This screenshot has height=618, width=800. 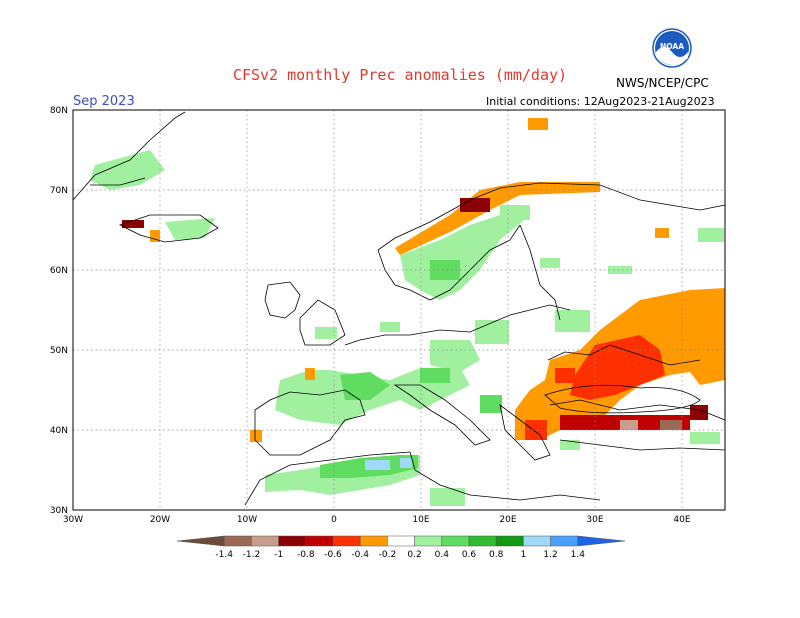 What do you see at coordinates (360, 555) in the screenshot?
I see `colorbar-label: -0.4` at bounding box center [360, 555].